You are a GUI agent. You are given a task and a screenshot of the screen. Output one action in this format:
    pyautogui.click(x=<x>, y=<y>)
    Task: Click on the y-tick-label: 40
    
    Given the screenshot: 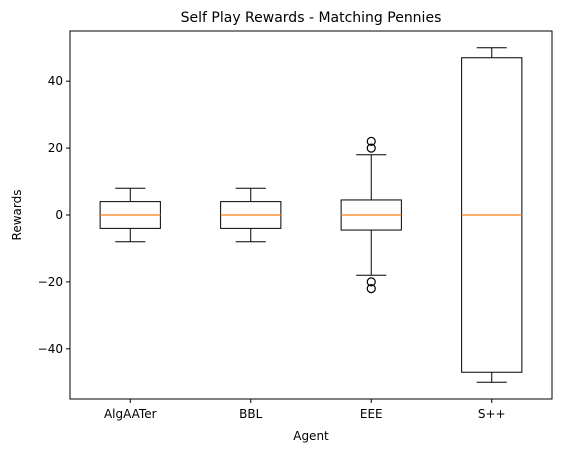 What is the action you would take?
    pyautogui.click(x=55, y=81)
    